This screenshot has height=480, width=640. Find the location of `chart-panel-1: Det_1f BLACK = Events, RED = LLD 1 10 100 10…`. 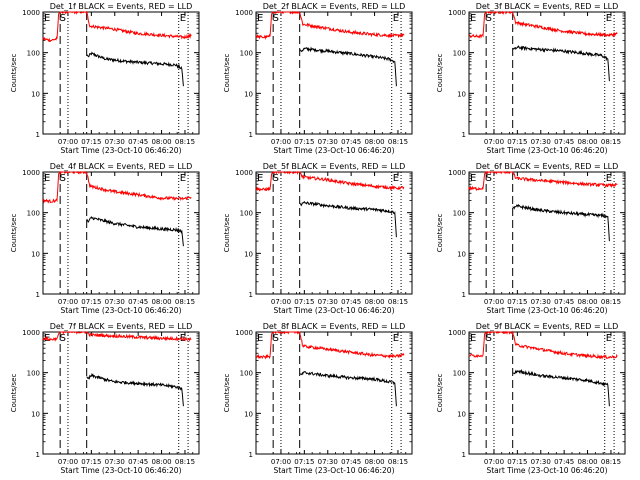

chart-panel-1: Det_1f BLACK = Events, RED = LLD 1 10 100 10… is located at coordinates (105, 78).